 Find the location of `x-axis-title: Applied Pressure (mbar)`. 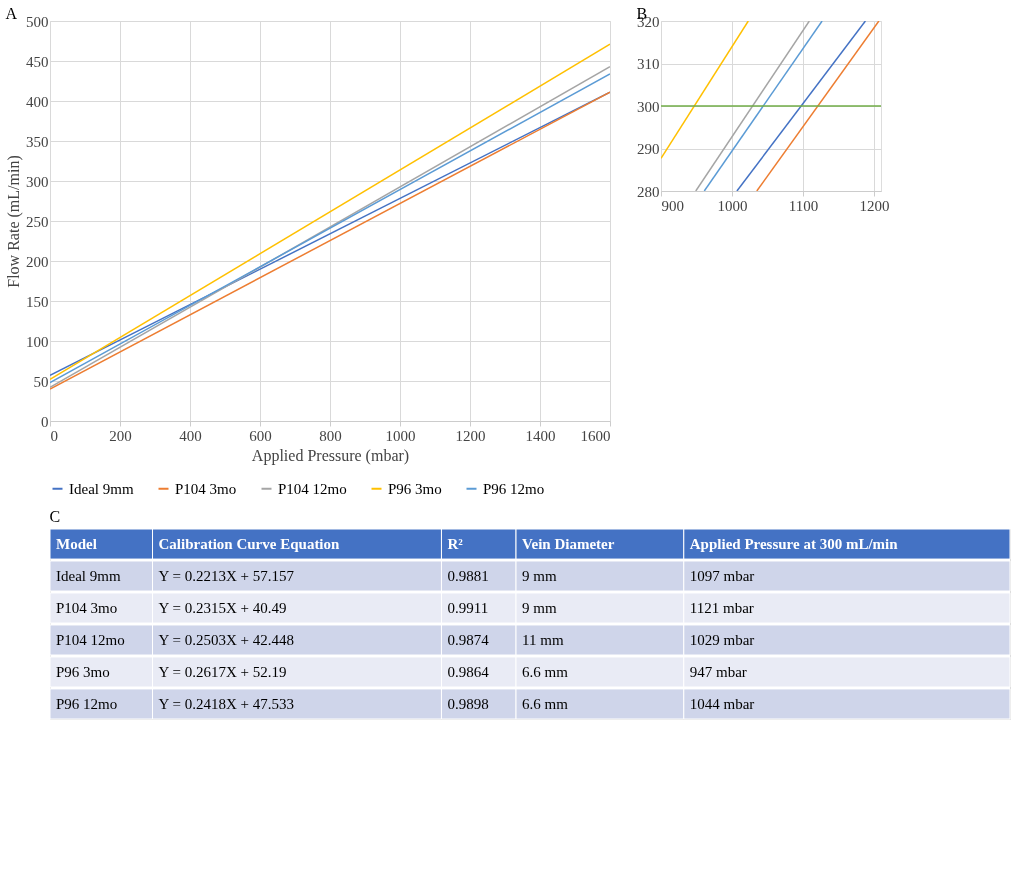

x-axis-title: Applied Pressure (mbar) is located at coordinates (330, 455).